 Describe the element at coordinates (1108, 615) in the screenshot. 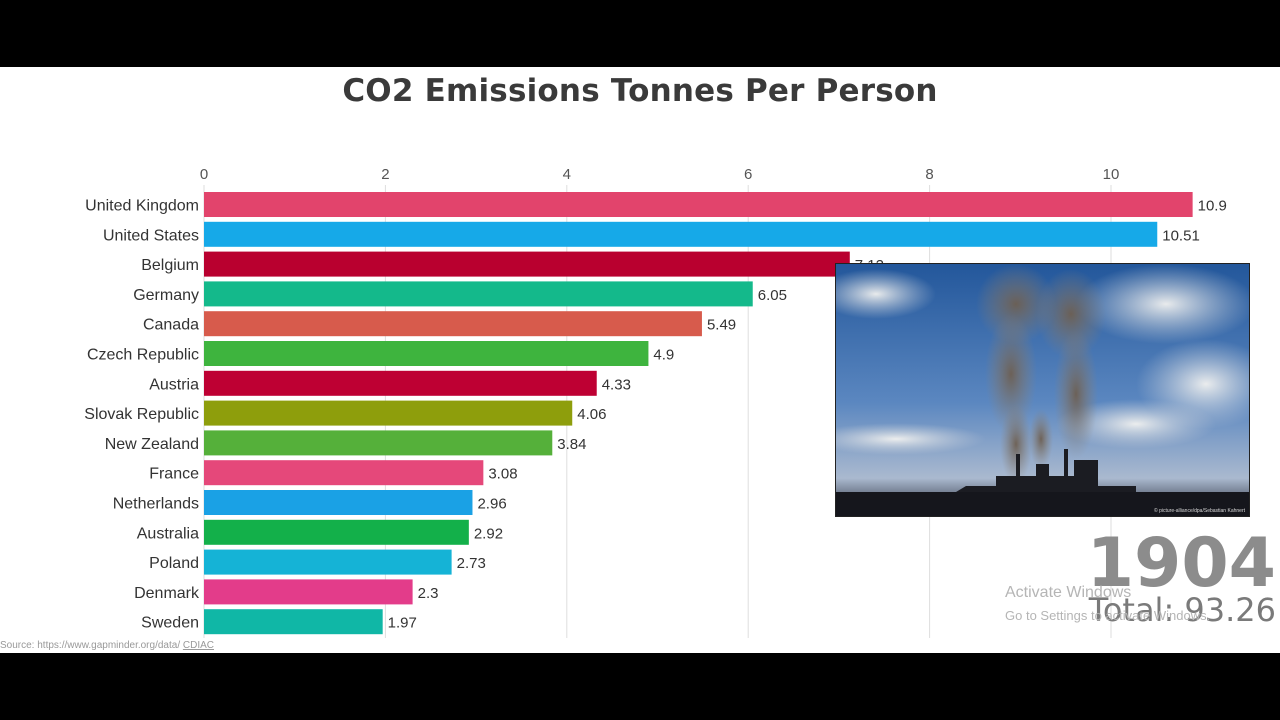

I see `activate-windows-subtitle: Go to Settings to activate Windows.` at that location.